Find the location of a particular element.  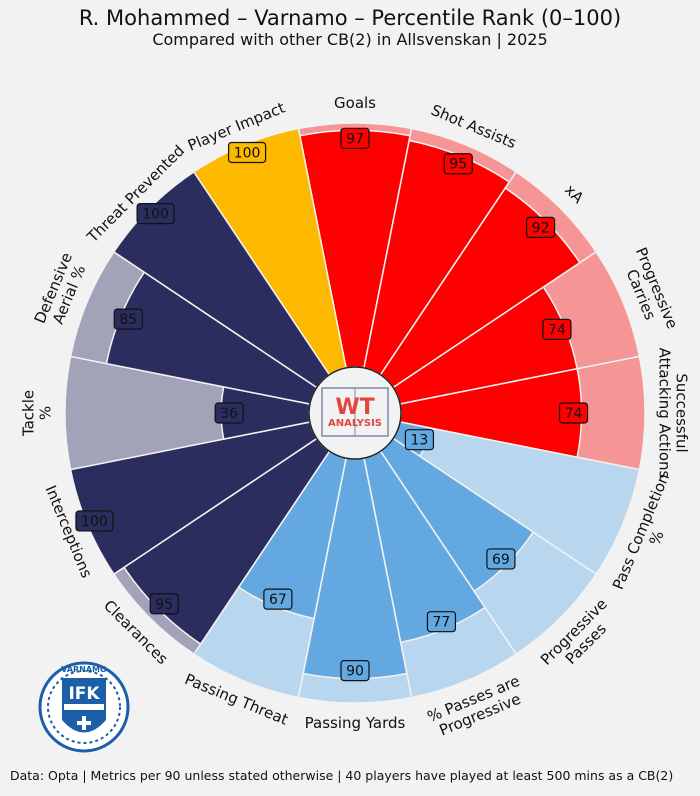

value-text-threat-prevented: 100 is located at coordinates (155, 215).